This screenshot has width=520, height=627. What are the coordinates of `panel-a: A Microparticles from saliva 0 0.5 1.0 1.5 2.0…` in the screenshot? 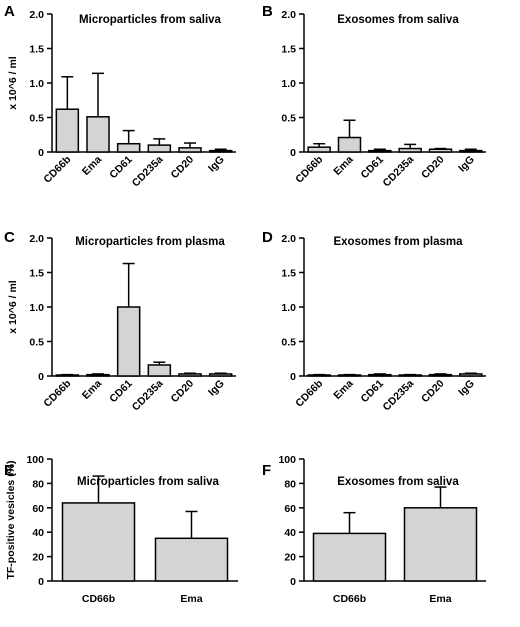 It's located at (120, 96).